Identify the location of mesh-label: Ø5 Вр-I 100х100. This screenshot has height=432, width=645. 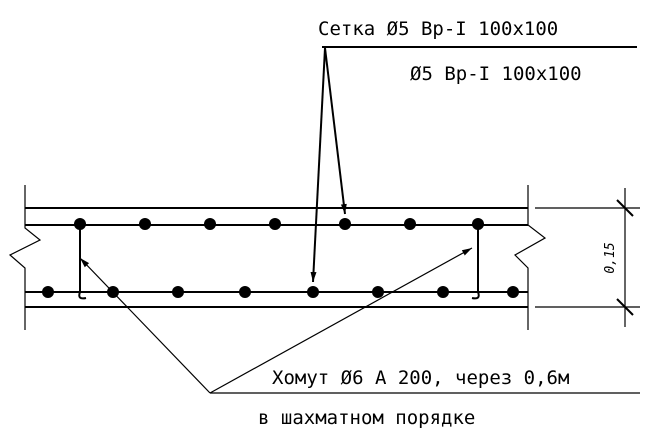
(496, 74).